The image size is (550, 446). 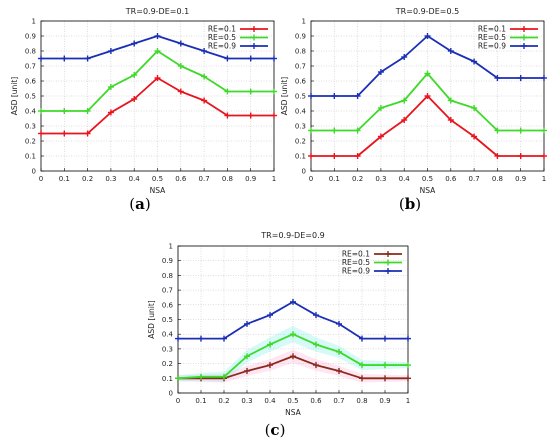 I want to click on panel-caption: (c), so click(x=275, y=430).